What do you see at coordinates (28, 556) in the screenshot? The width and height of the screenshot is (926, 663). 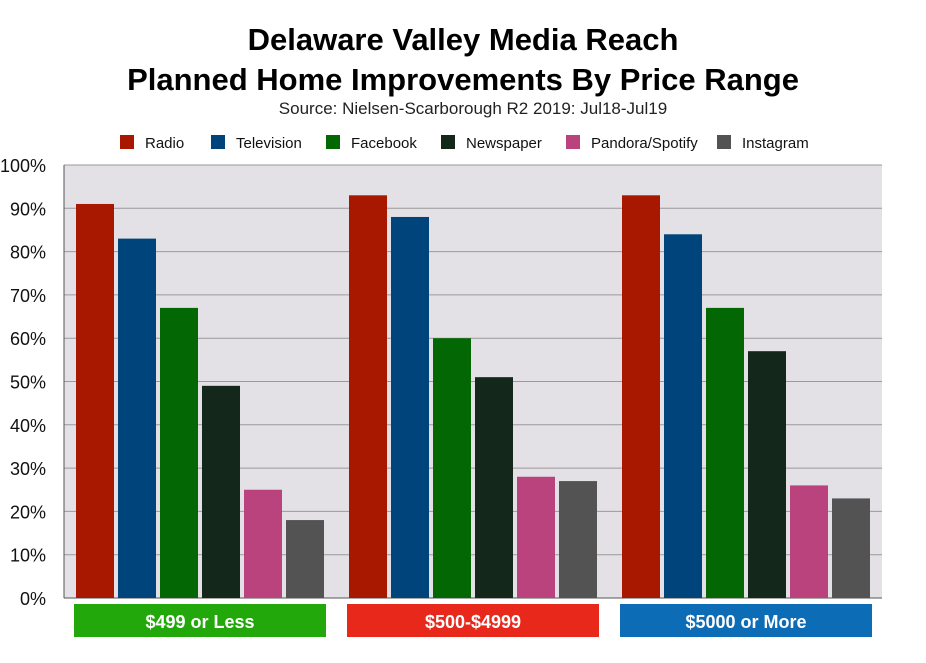 I see `y-tick-label: 10%` at bounding box center [28, 556].